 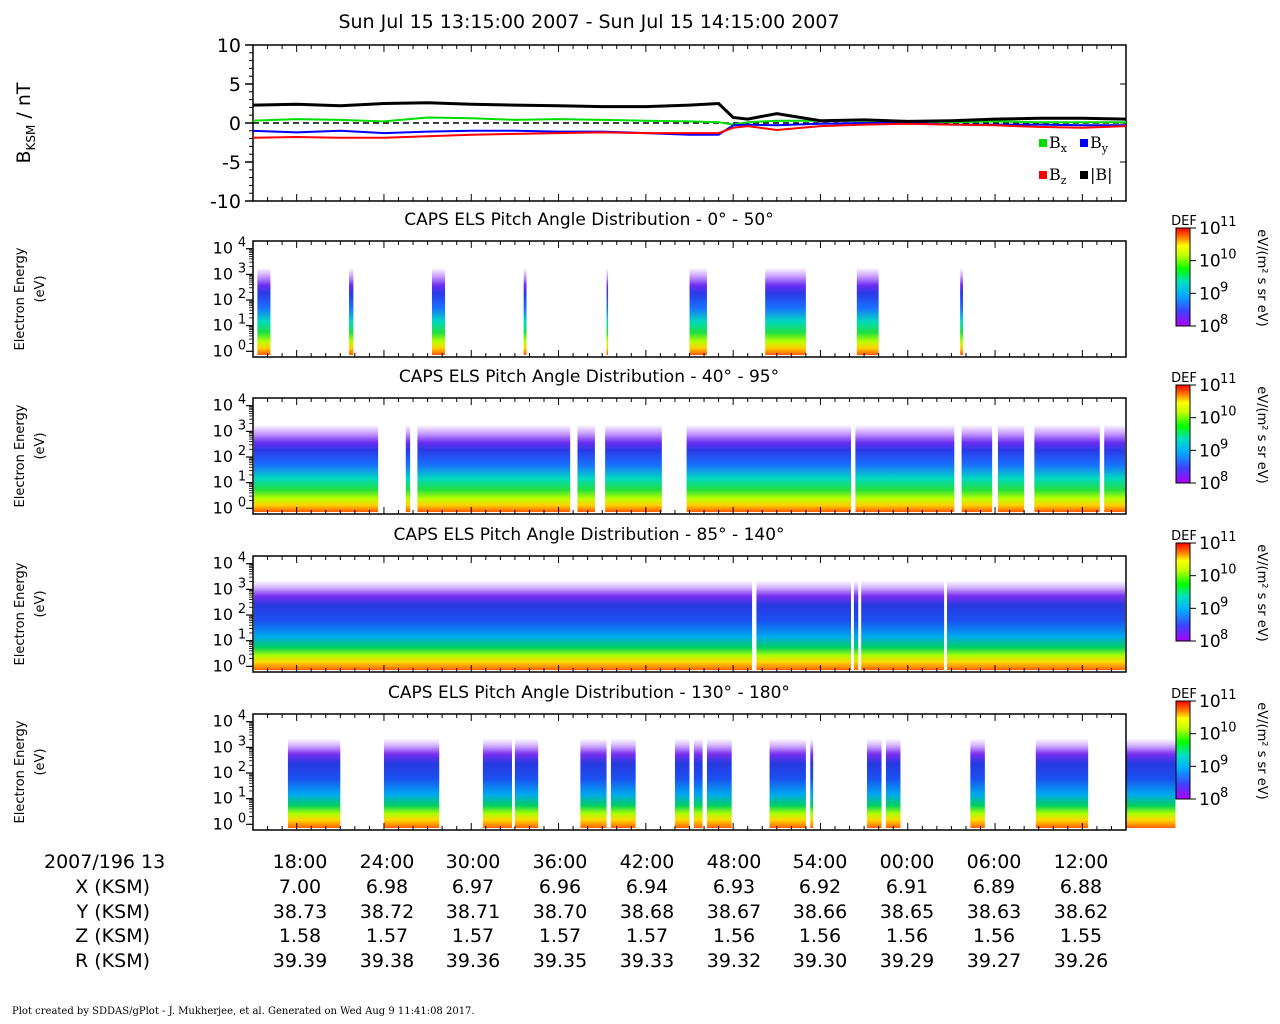 What do you see at coordinates (225, 202) in the screenshot?
I see `mag-y-tick-label: -10` at bounding box center [225, 202].